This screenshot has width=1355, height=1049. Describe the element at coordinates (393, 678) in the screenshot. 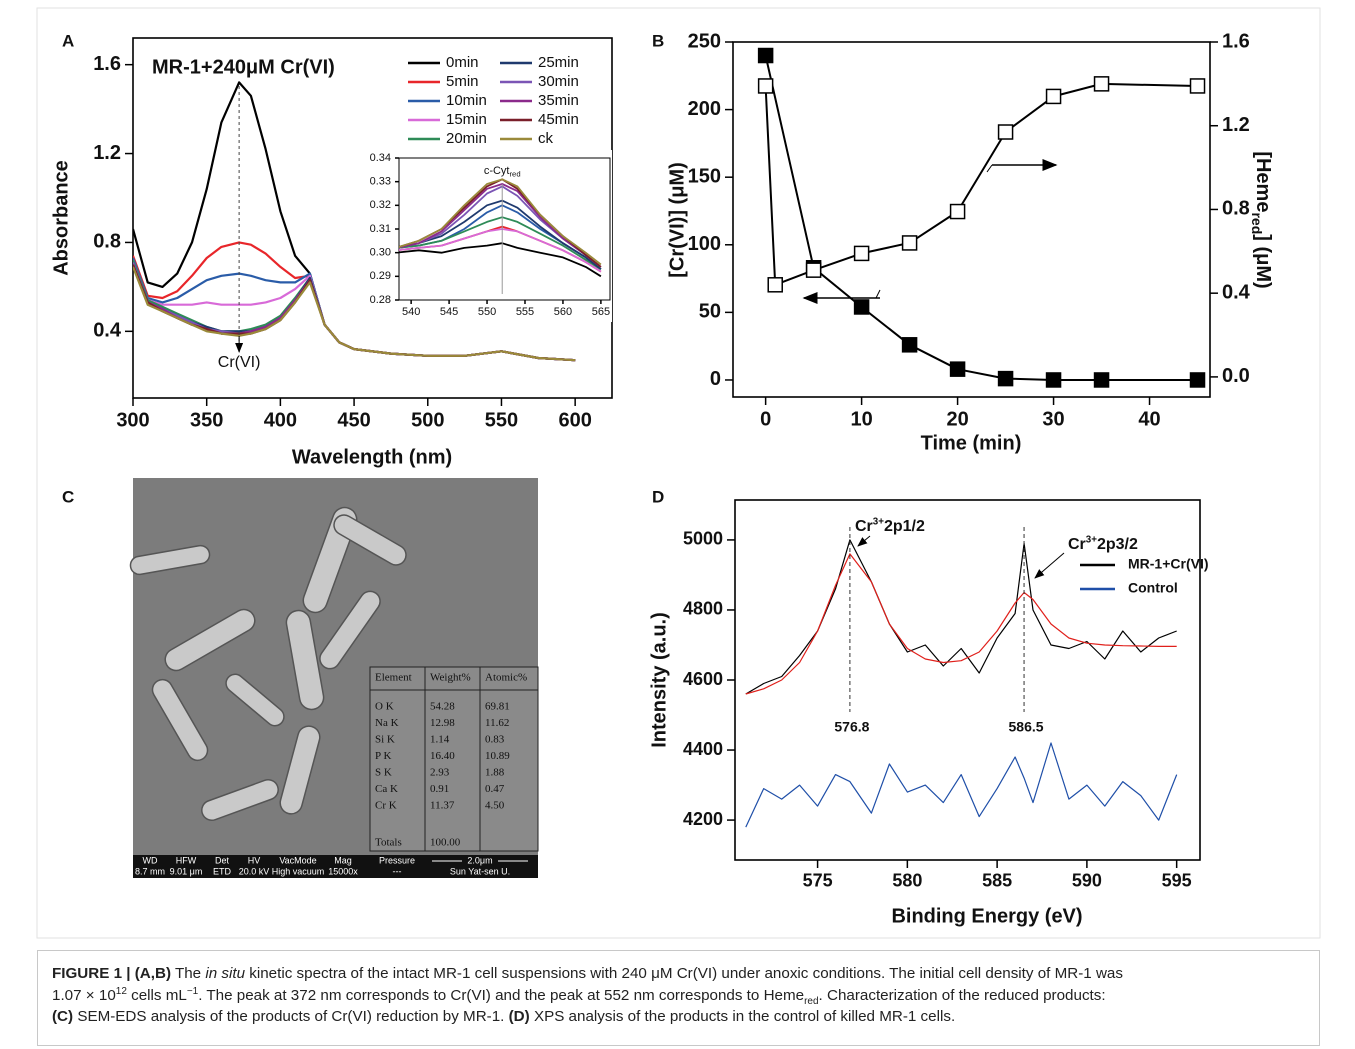

I see `table-header: Element` at that location.